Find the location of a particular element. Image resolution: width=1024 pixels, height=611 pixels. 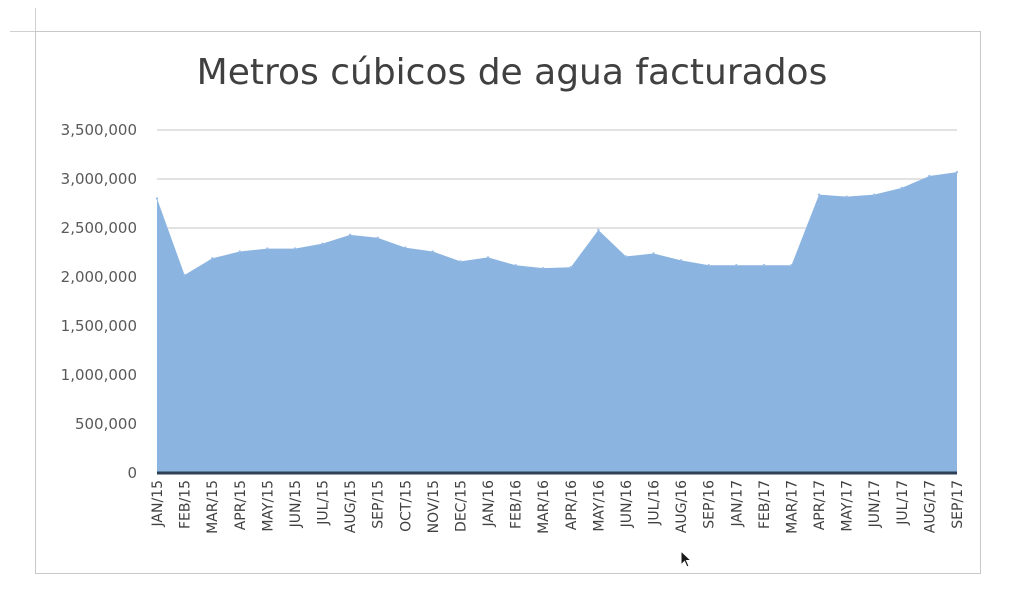

x-tick-label: MAR/15 is located at coordinates (213, 507).